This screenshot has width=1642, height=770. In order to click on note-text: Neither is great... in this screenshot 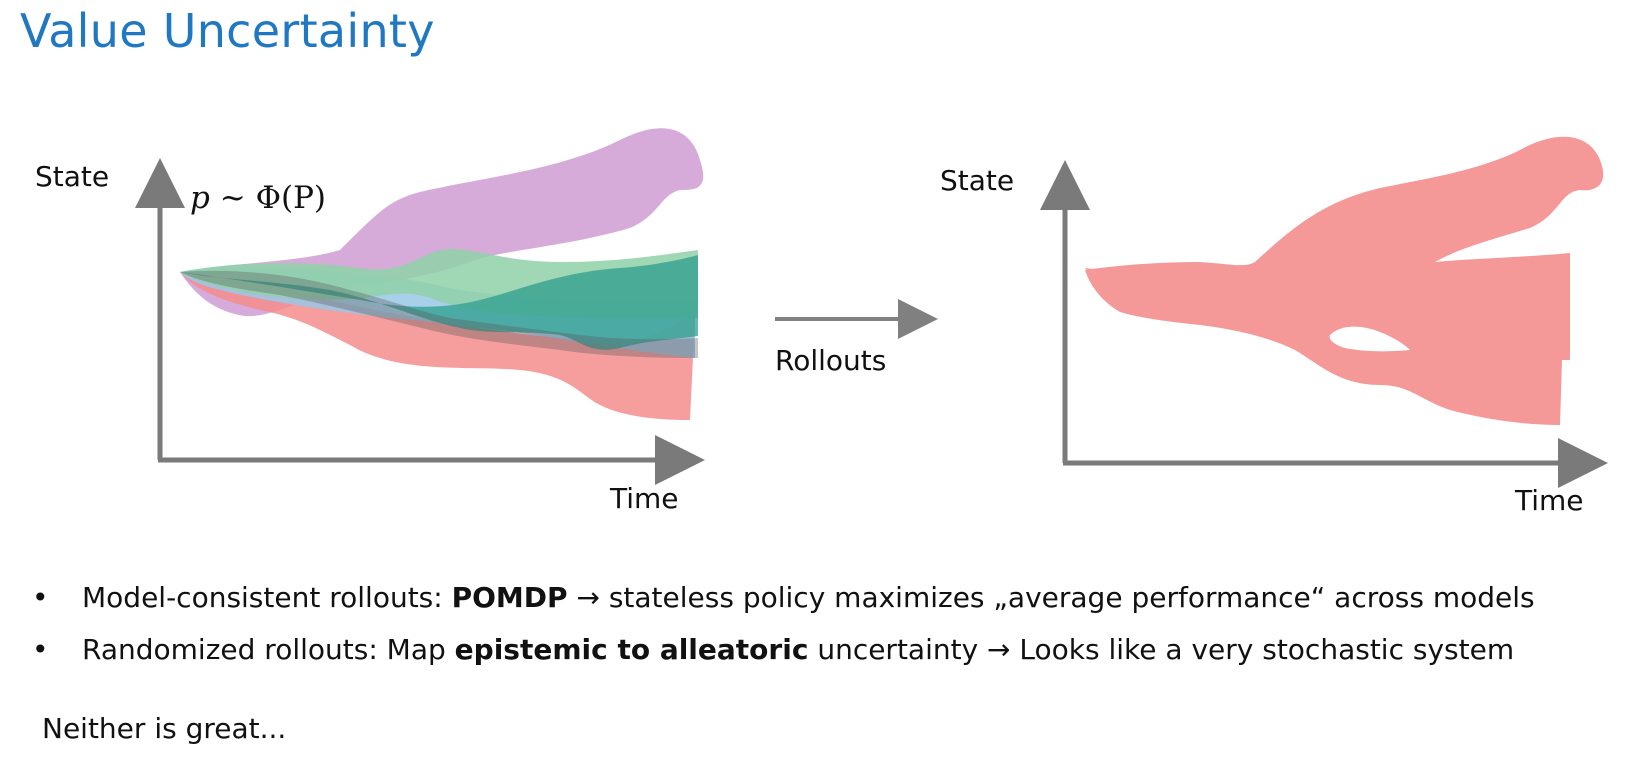, I will do `click(164, 728)`.